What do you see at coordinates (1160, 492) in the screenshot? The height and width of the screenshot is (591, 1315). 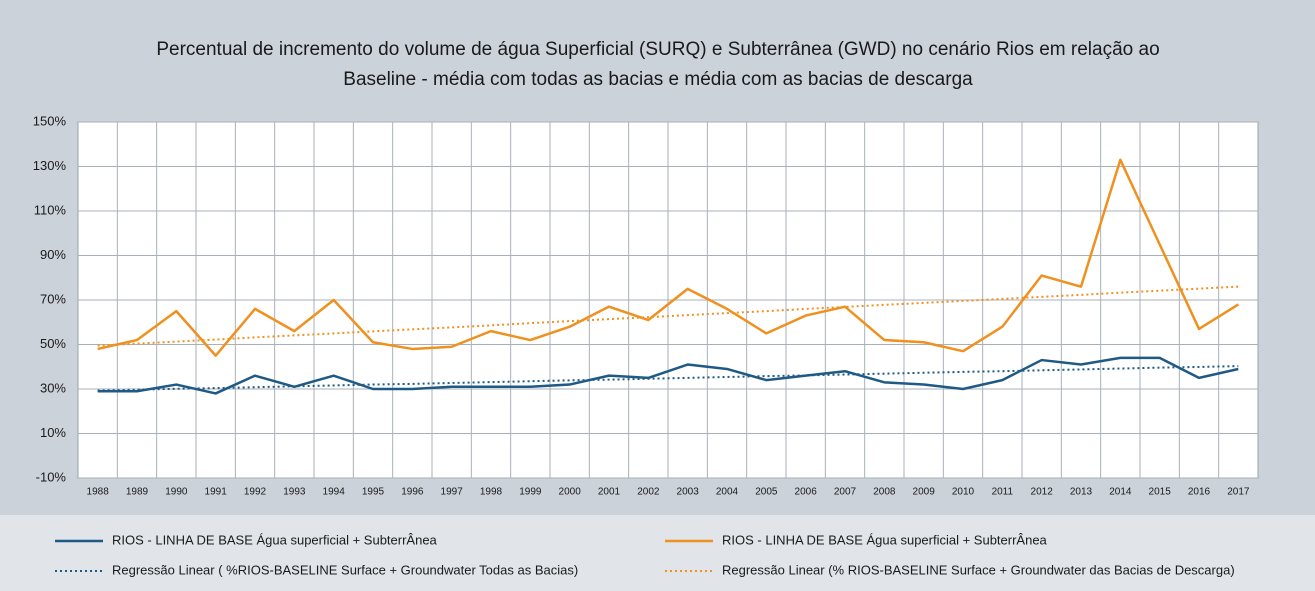 I see `x-tick-label: 2015` at bounding box center [1160, 492].